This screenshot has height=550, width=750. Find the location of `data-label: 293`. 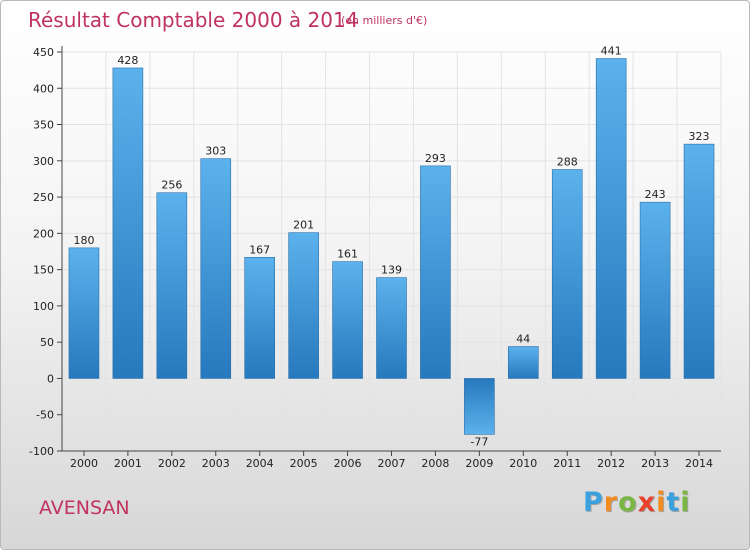

data-label: 293 is located at coordinates (435, 158).